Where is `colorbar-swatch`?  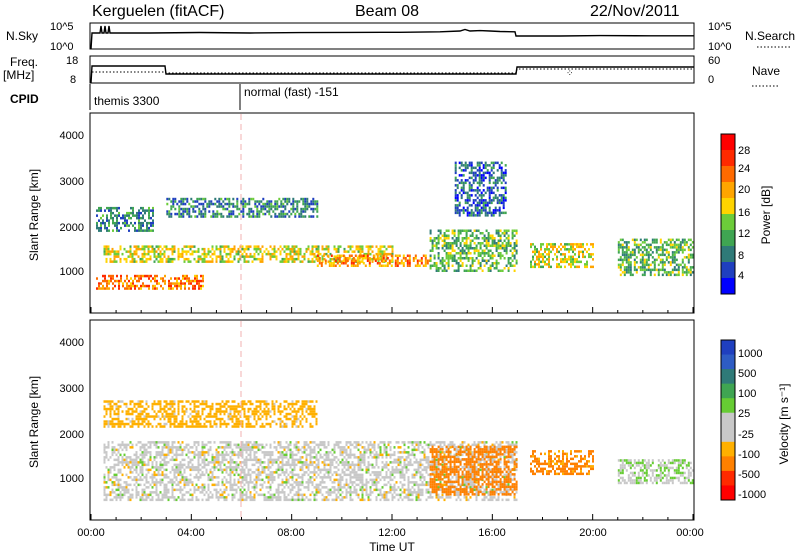
colorbar-swatch is located at coordinates (728, 142).